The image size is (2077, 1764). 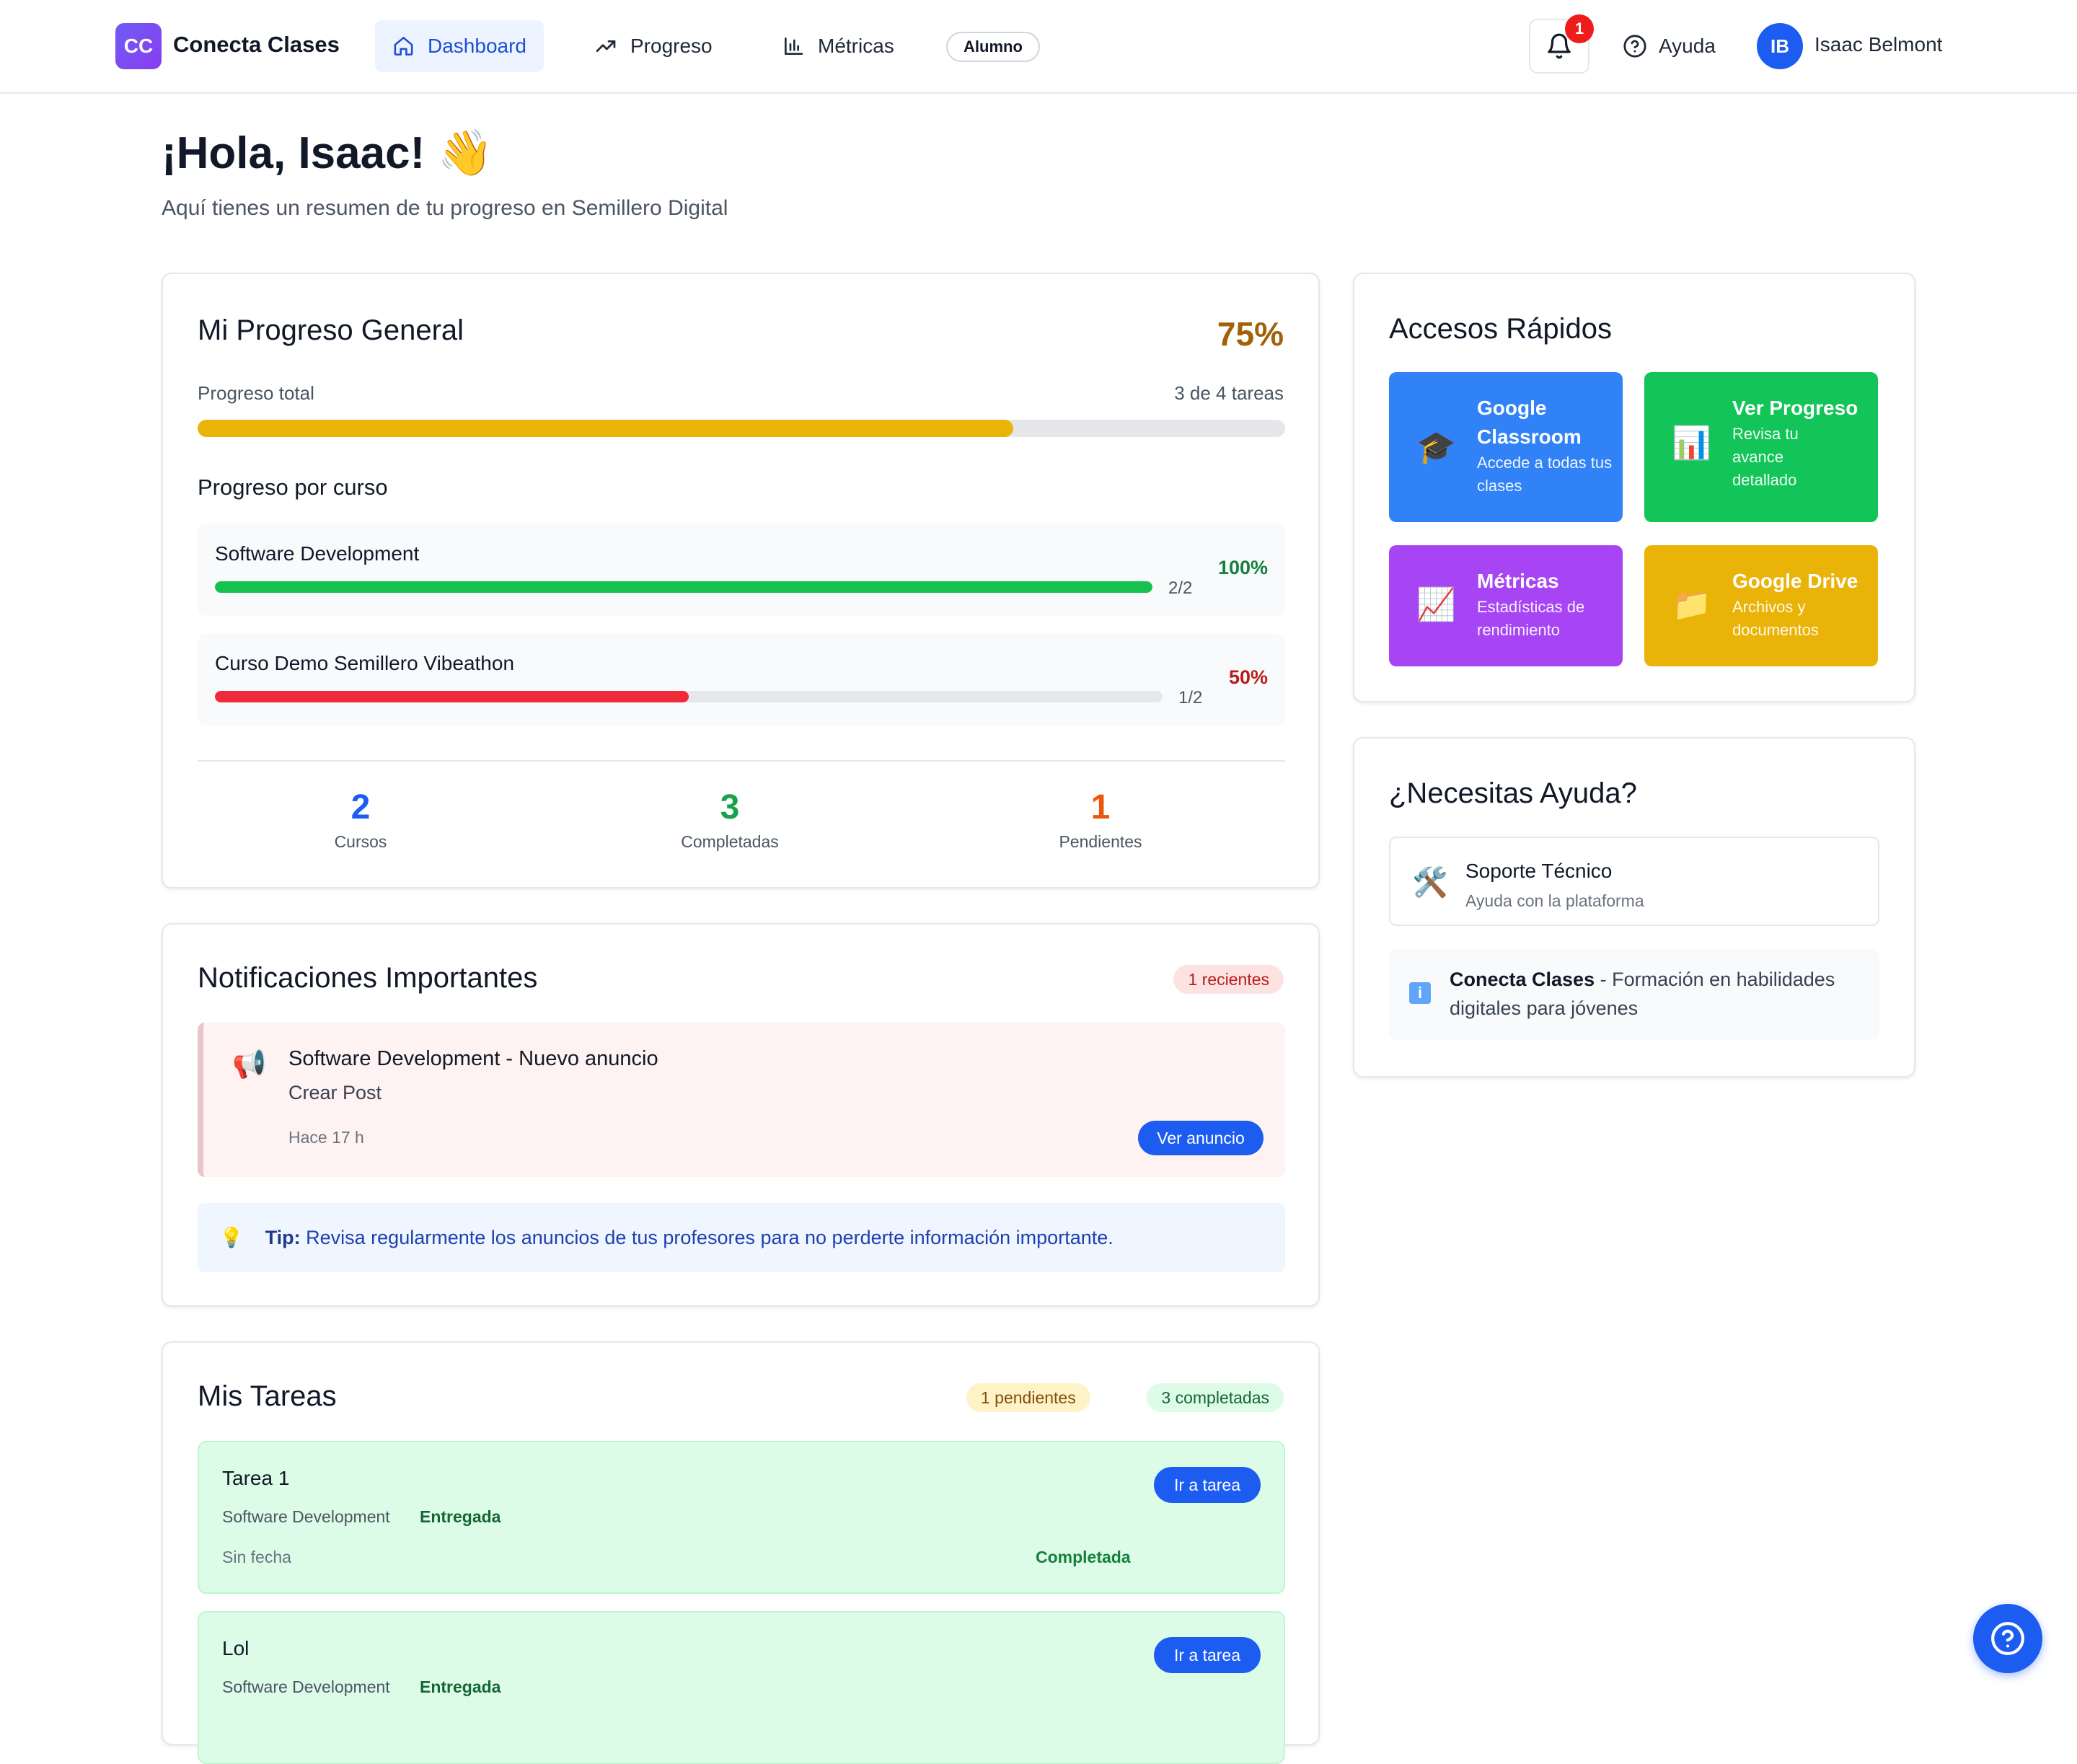 I want to click on nav-label: Progreso, so click(x=671, y=46).